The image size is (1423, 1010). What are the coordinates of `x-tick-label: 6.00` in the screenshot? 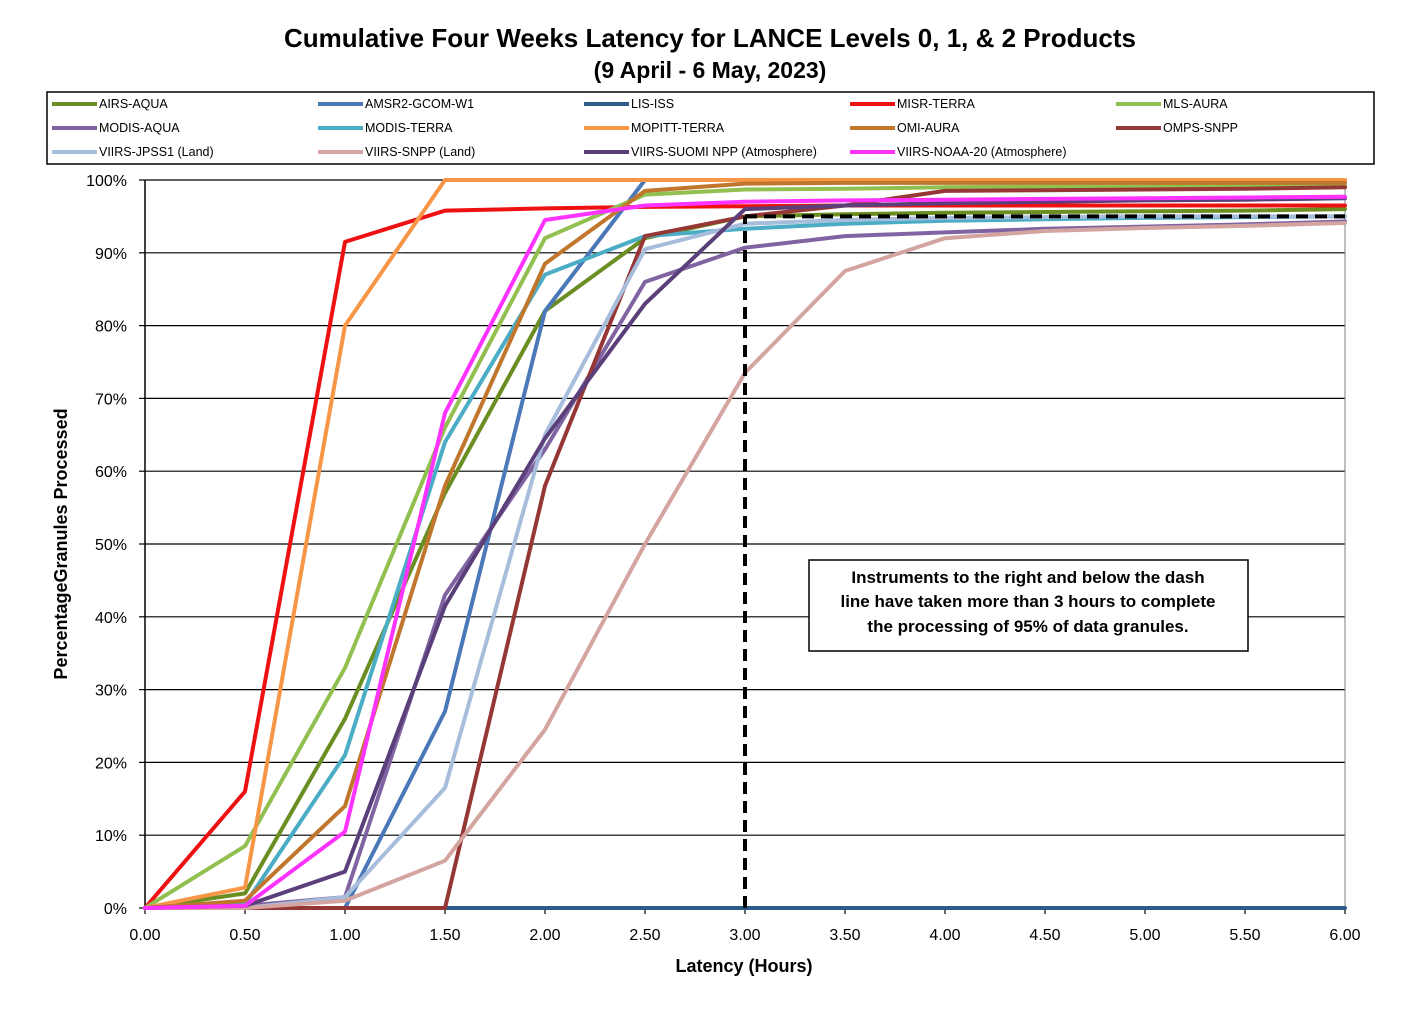 It's located at (1344, 935).